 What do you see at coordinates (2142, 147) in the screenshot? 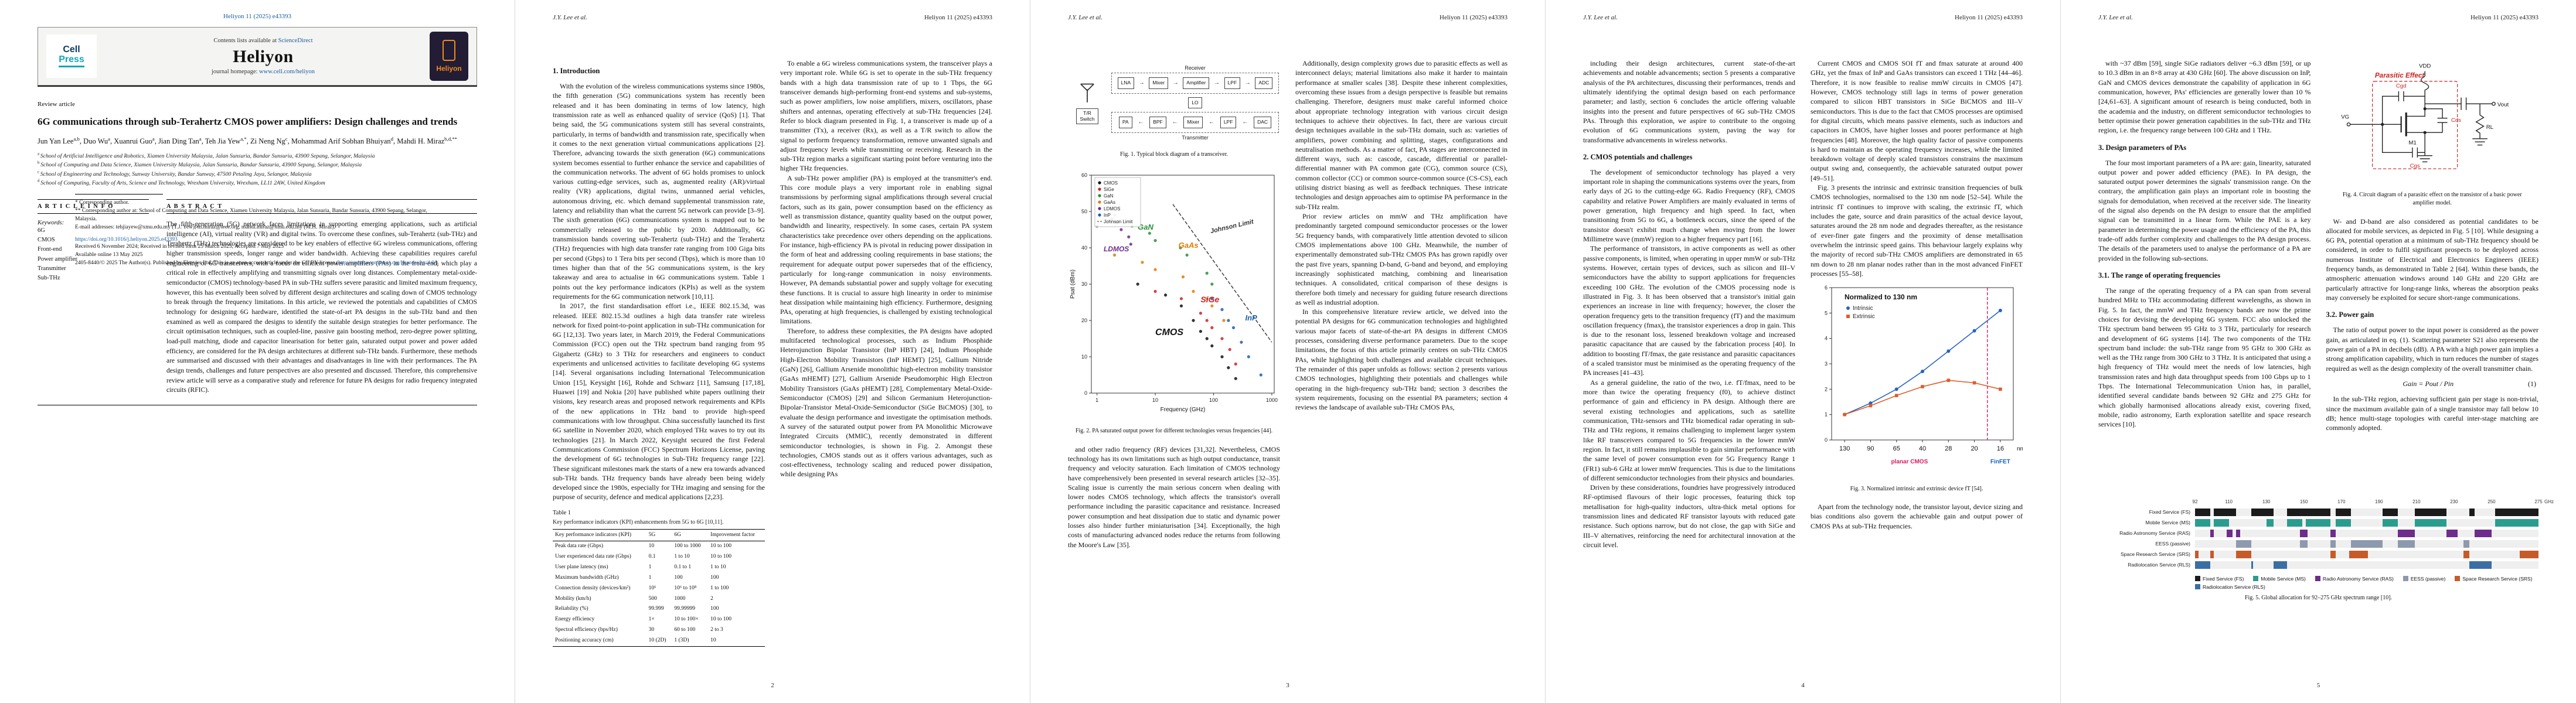
I see `section-heading: 3. Design parameters of PAs` at bounding box center [2142, 147].